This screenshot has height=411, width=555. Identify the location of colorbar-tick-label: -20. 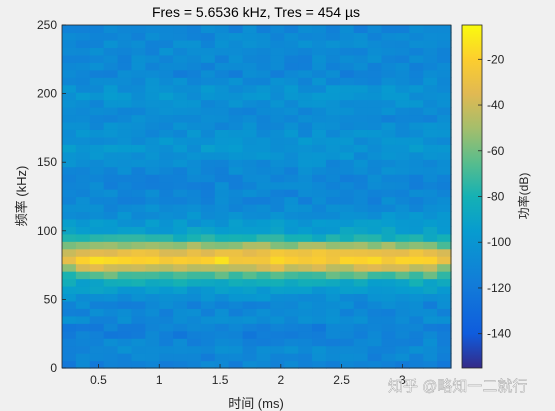
(496, 59).